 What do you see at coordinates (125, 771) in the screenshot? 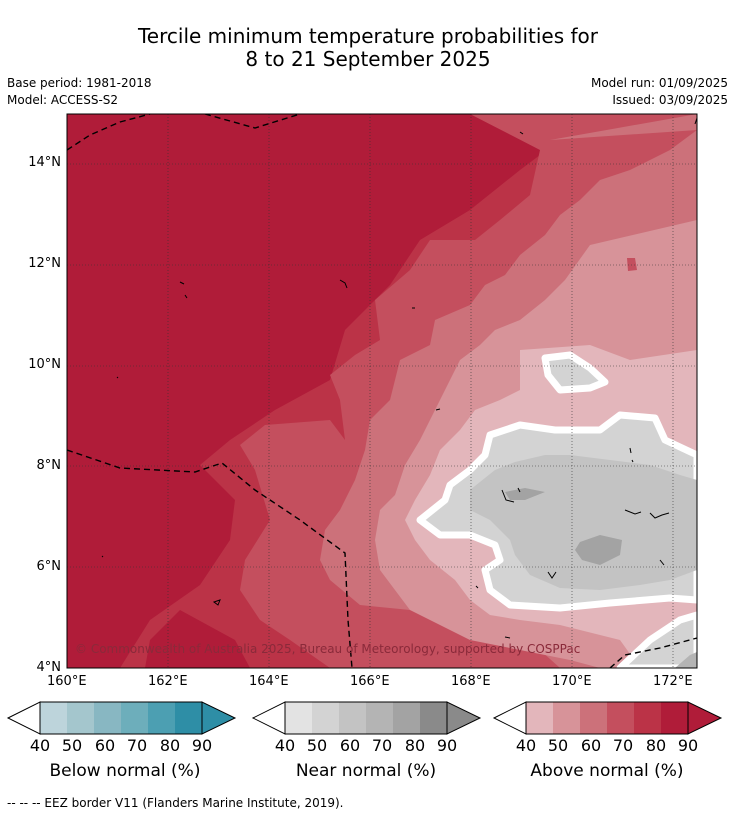
I see `colorbar-below-label: Below normal (%)` at bounding box center [125, 771].